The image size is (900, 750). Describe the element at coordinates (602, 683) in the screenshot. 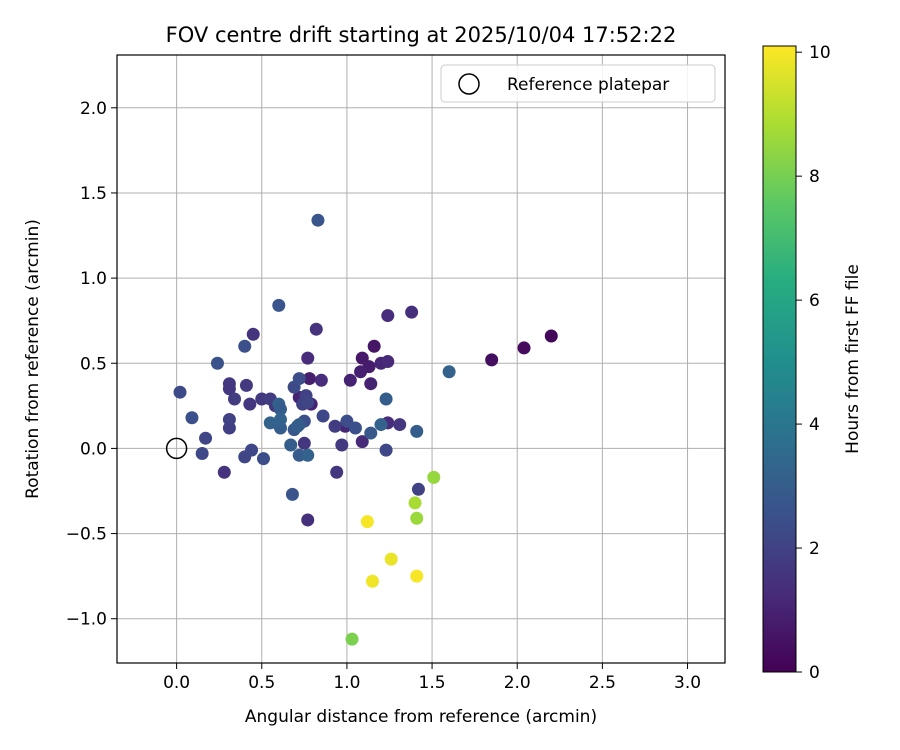

I see `x-tick-label: 2.5` at that location.